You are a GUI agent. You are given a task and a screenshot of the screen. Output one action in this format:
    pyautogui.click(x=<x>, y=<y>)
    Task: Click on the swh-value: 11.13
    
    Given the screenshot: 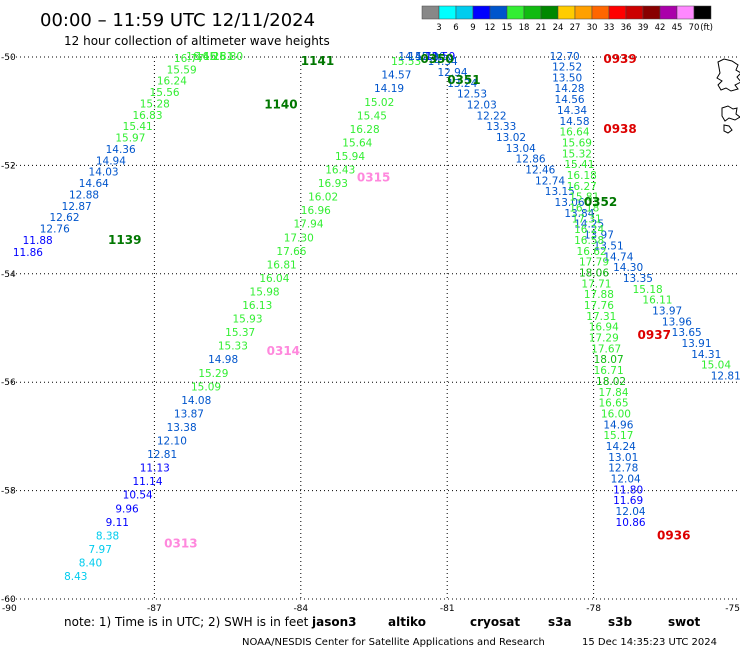 What is the action you would take?
    pyautogui.click(x=155, y=469)
    